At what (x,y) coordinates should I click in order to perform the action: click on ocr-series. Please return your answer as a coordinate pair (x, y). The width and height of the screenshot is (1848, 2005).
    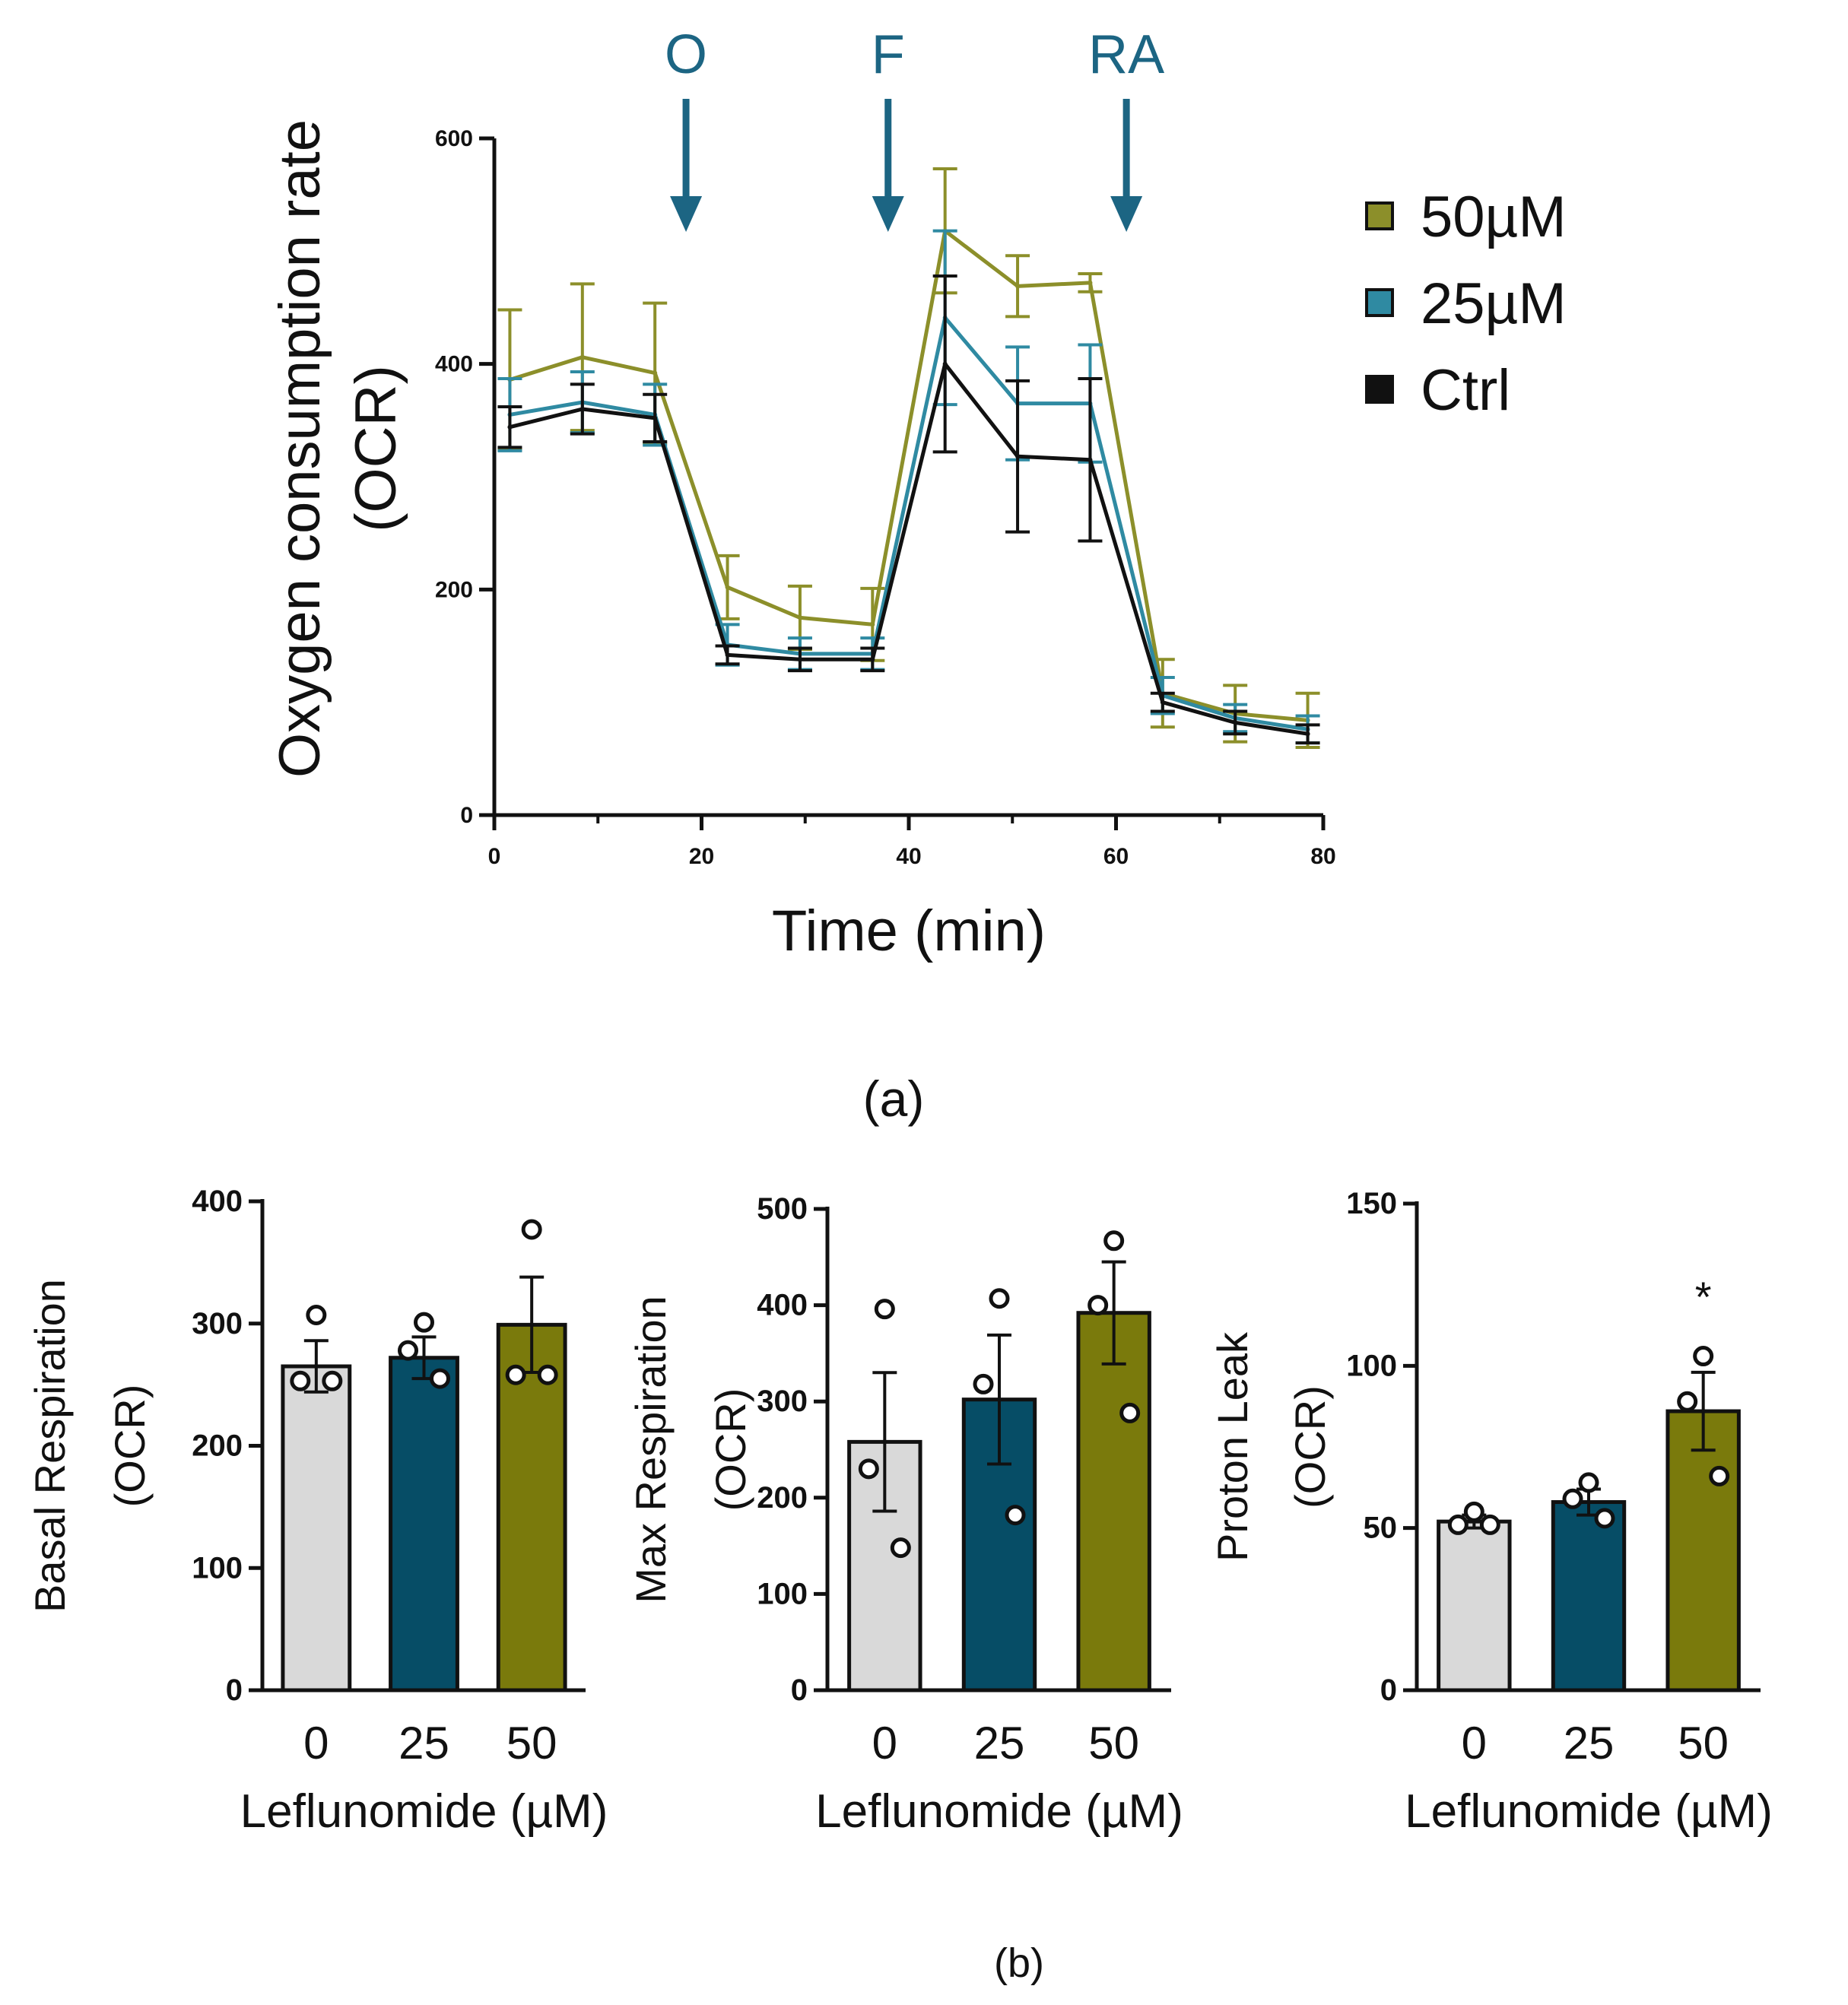
    Looking at the image, I should click on (908, 458).